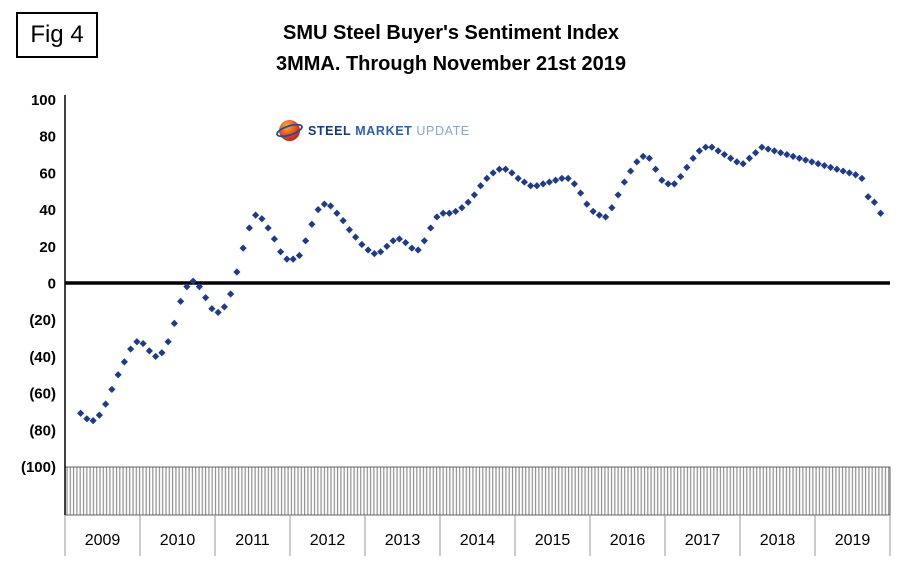  I want to click on x-tick-label: 2018, so click(778, 540).